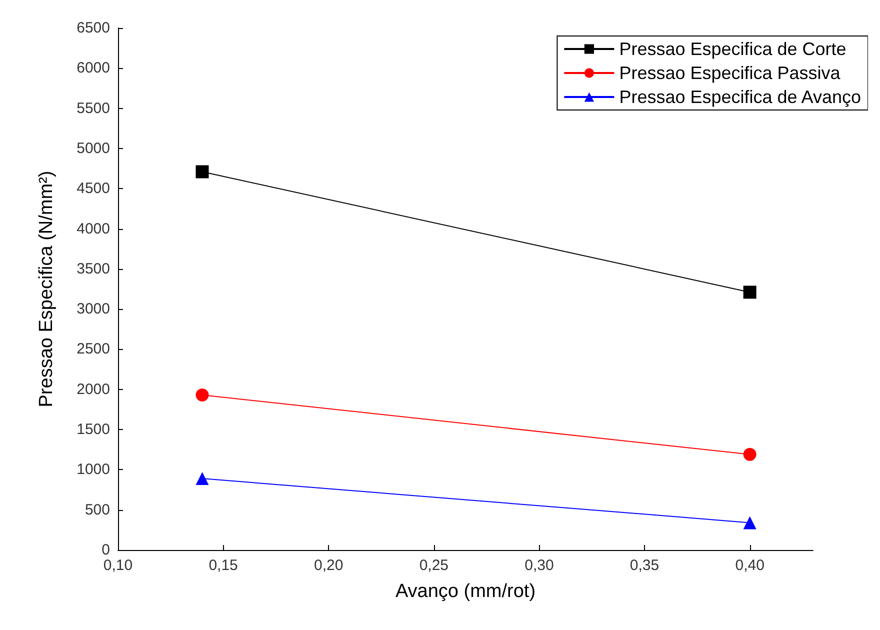 Image resolution: width=880 pixels, height=630 pixels. What do you see at coordinates (106, 550) in the screenshot?
I see `y-tick-label: 0` at bounding box center [106, 550].